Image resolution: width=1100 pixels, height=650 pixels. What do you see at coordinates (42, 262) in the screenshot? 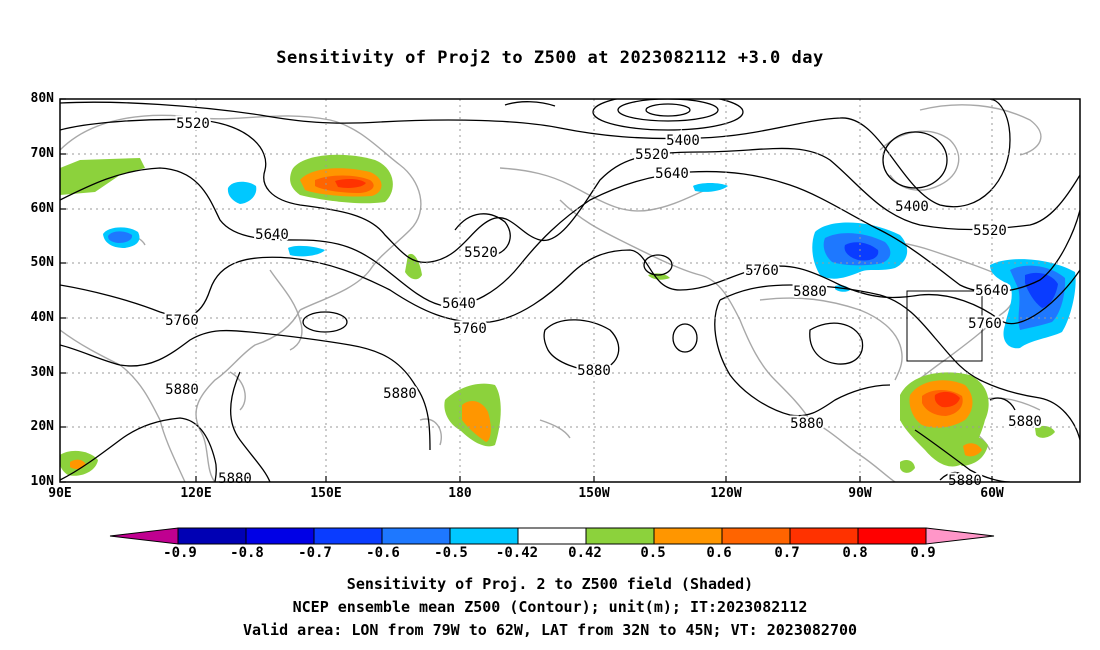
I see `lat-label: 50N` at bounding box center [42, 262].